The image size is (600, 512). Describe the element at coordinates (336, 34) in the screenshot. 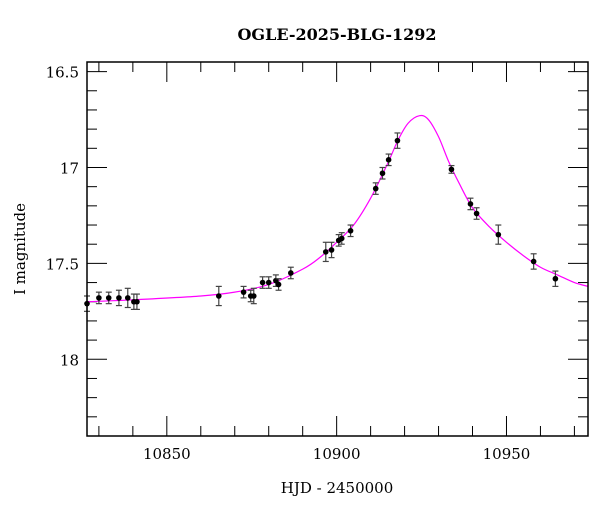

I see `chart-title: OGLE-2025-BLG-1292` at that location.